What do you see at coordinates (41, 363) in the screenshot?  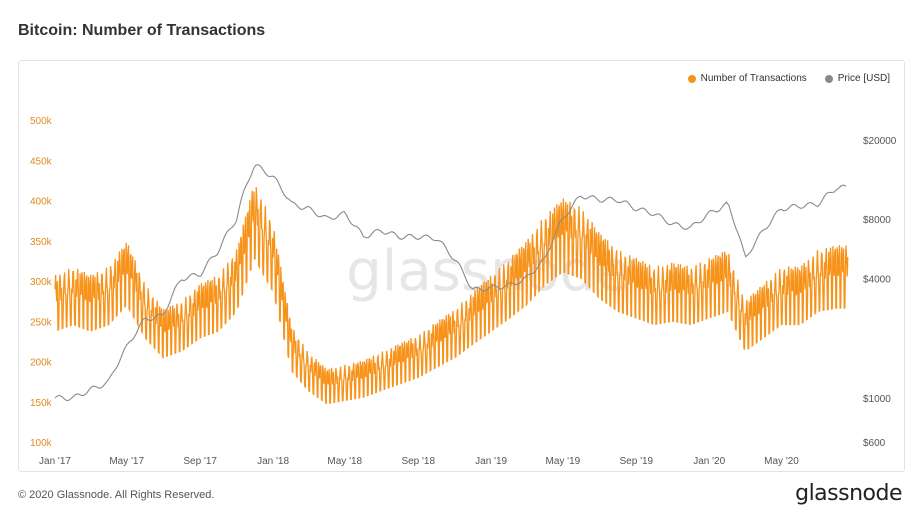 I see `y-left-tick-label: 200k` at bounding box center [41, 363].